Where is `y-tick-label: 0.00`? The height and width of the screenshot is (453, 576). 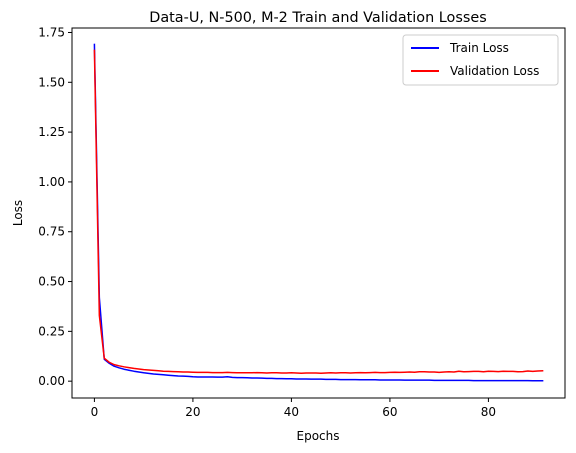
y-tick-label: 0.00 is located at coordinates (51, 381).